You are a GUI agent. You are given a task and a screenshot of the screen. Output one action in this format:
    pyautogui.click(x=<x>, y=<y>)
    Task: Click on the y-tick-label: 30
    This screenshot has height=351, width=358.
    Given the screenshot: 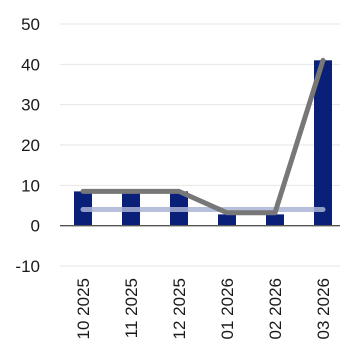 What is the action you would take?
    pyautogui.click(x=30, y=105)
    